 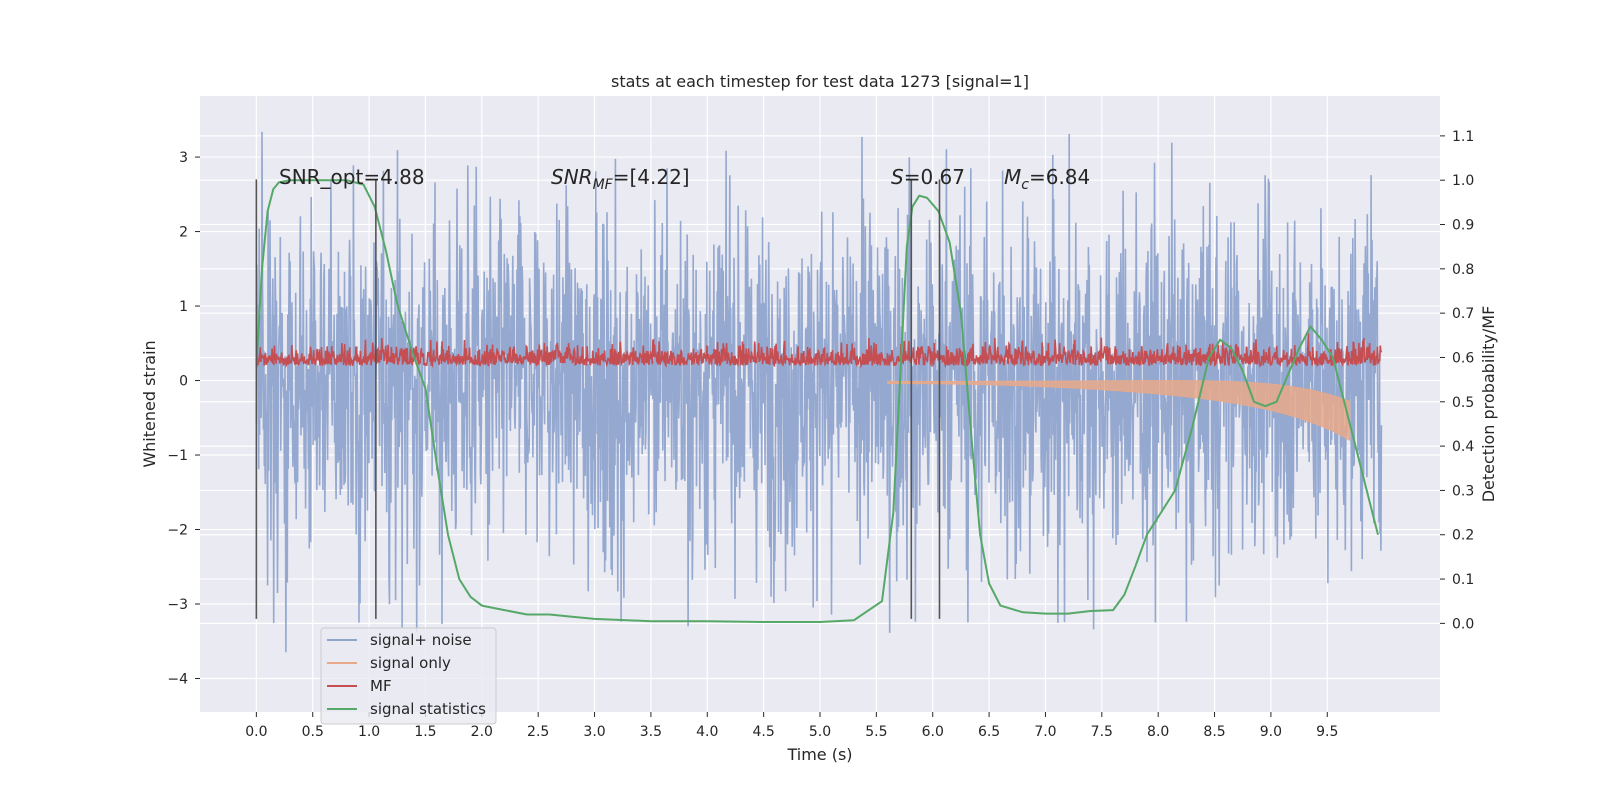 What do you see at coordinates (1119, 410) in the screenshot?
I see `series-signal-only` at bounding box center [1119, 410].